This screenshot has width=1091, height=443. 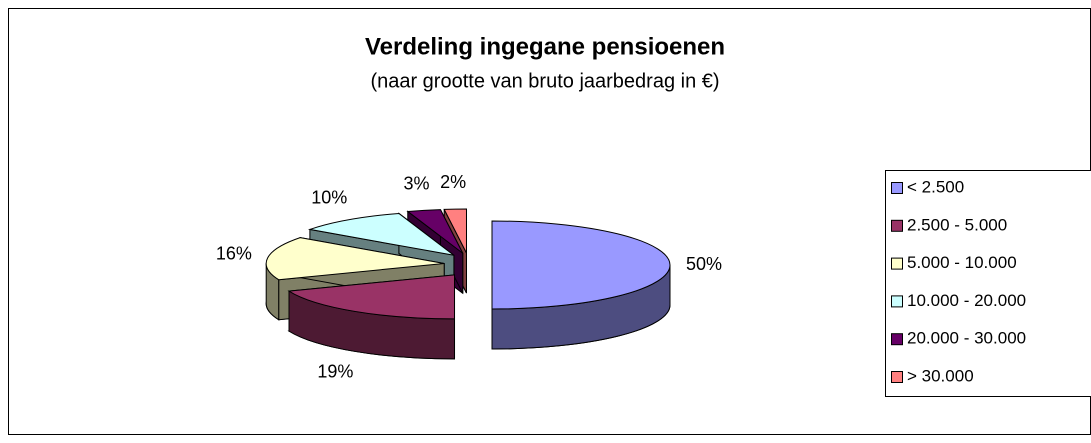 What do you see at coordinates (940, 375) in the screenshot?
I see `legend-label: > 30.000` at bounding box center [940, 375].